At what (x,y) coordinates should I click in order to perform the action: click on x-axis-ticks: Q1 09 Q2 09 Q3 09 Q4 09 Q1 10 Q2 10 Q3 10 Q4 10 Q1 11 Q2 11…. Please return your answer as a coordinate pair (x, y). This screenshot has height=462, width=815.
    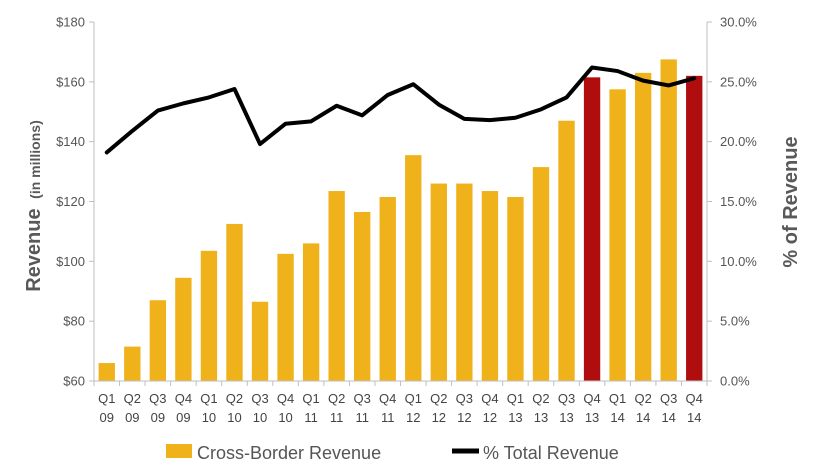
    Looking at the image, I should click on (400, 403).